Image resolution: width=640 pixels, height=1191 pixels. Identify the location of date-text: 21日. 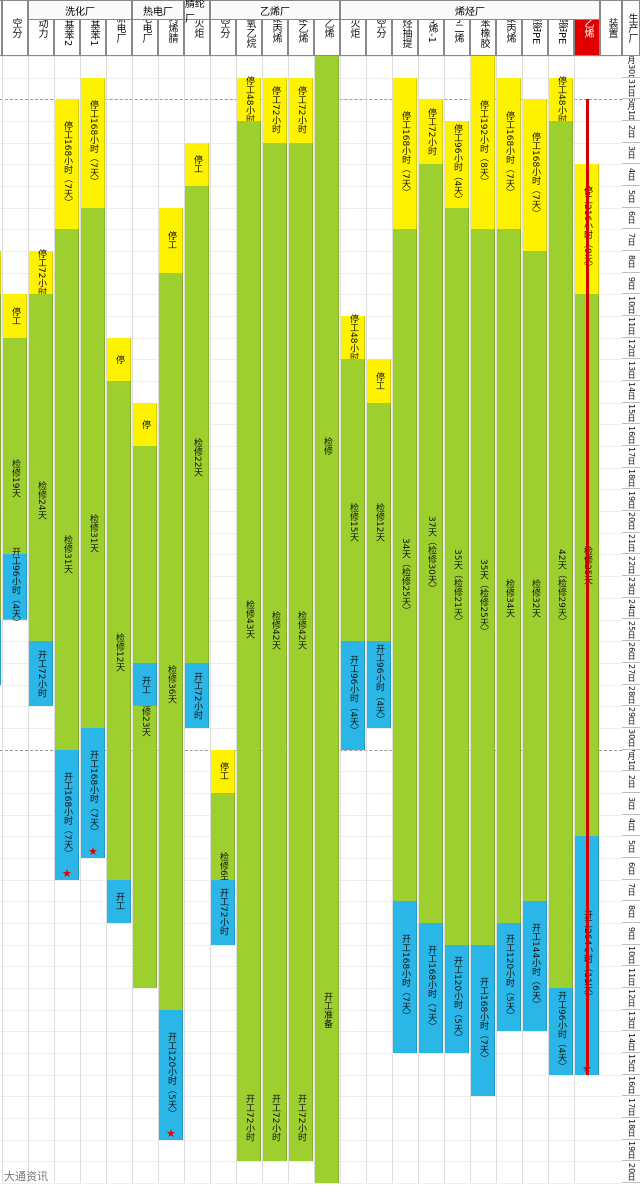
(631, 543).